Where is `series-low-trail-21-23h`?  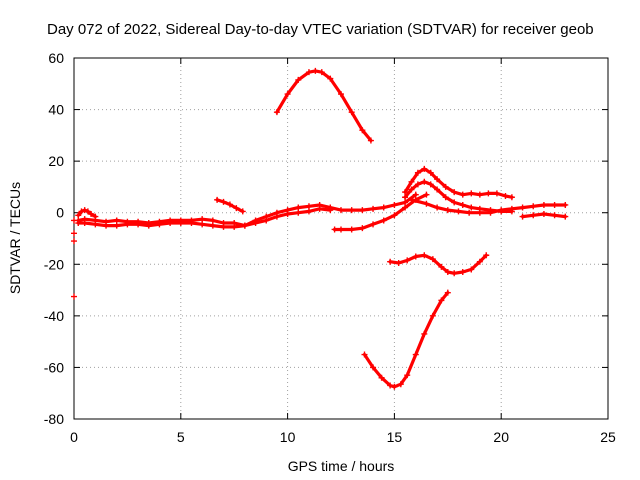
series-low-trail-21-23h is located at coordinates (544, 215).